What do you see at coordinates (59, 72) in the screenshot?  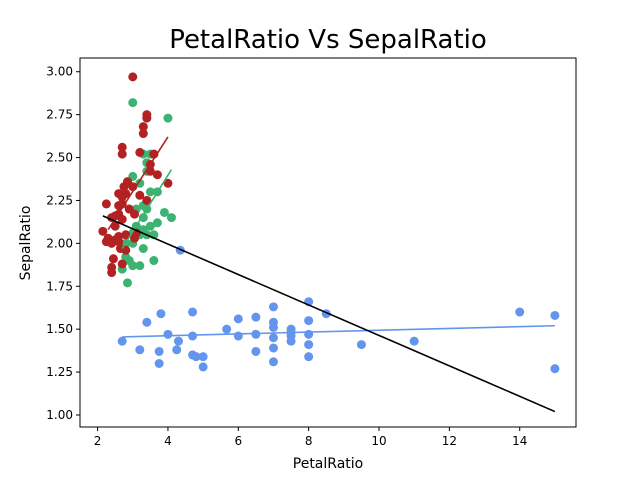 I see `y-tick-label: 3.00` at bounding box center [59, 72].